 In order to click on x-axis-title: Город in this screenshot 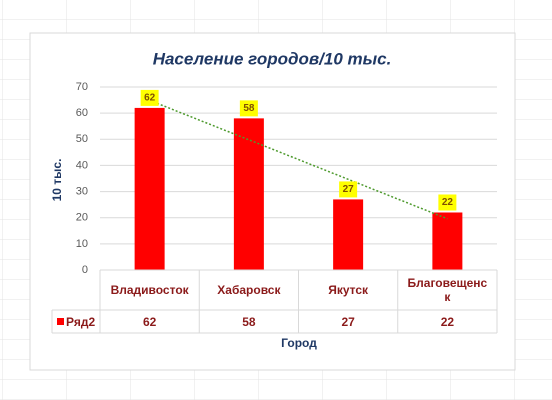, I will do `click(299, 343)`.